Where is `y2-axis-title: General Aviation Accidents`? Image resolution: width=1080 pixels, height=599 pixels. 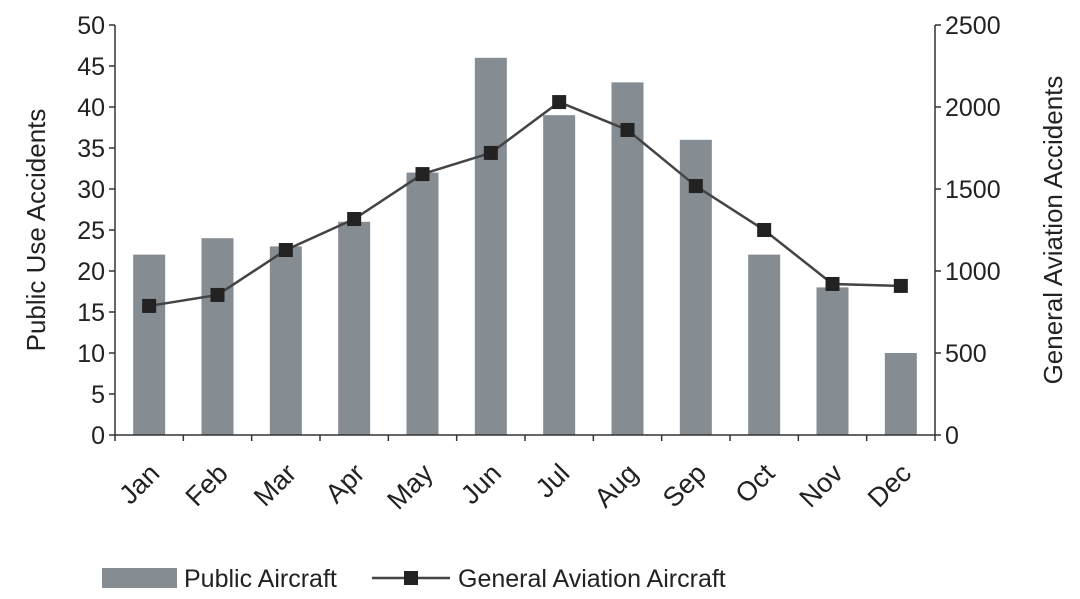
y2-axis-title: General Aviation Accidents is located at coordinates (1053, 230).